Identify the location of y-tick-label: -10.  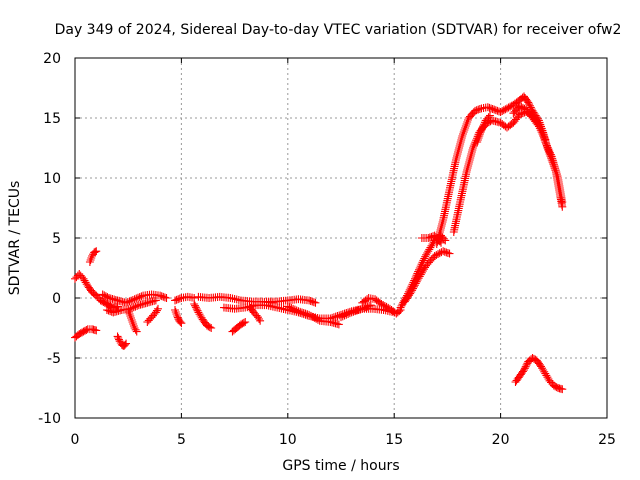
(49, 419).